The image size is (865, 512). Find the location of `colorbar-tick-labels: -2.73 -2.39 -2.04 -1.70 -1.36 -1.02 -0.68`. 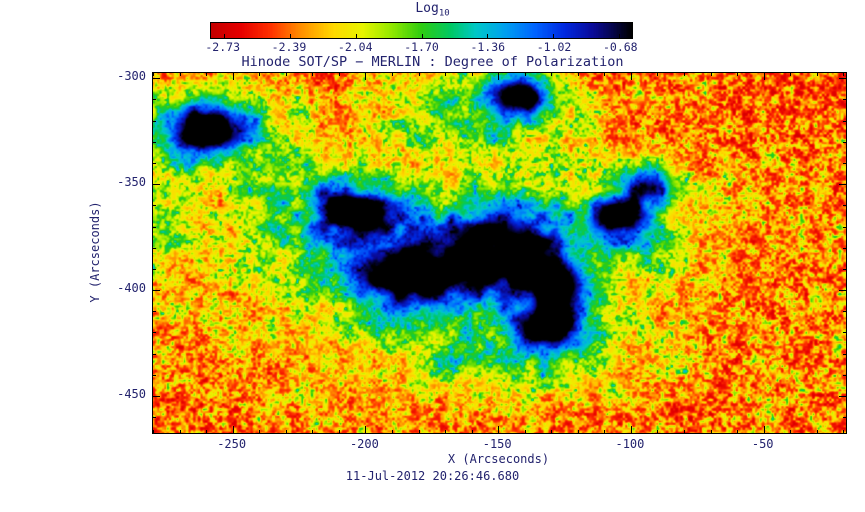

colorbar-tick-labels: -2.73 -2.39 -2.04 -1.70 -1.36 -1.02 -0.68 is located at coordinates (421, 47).